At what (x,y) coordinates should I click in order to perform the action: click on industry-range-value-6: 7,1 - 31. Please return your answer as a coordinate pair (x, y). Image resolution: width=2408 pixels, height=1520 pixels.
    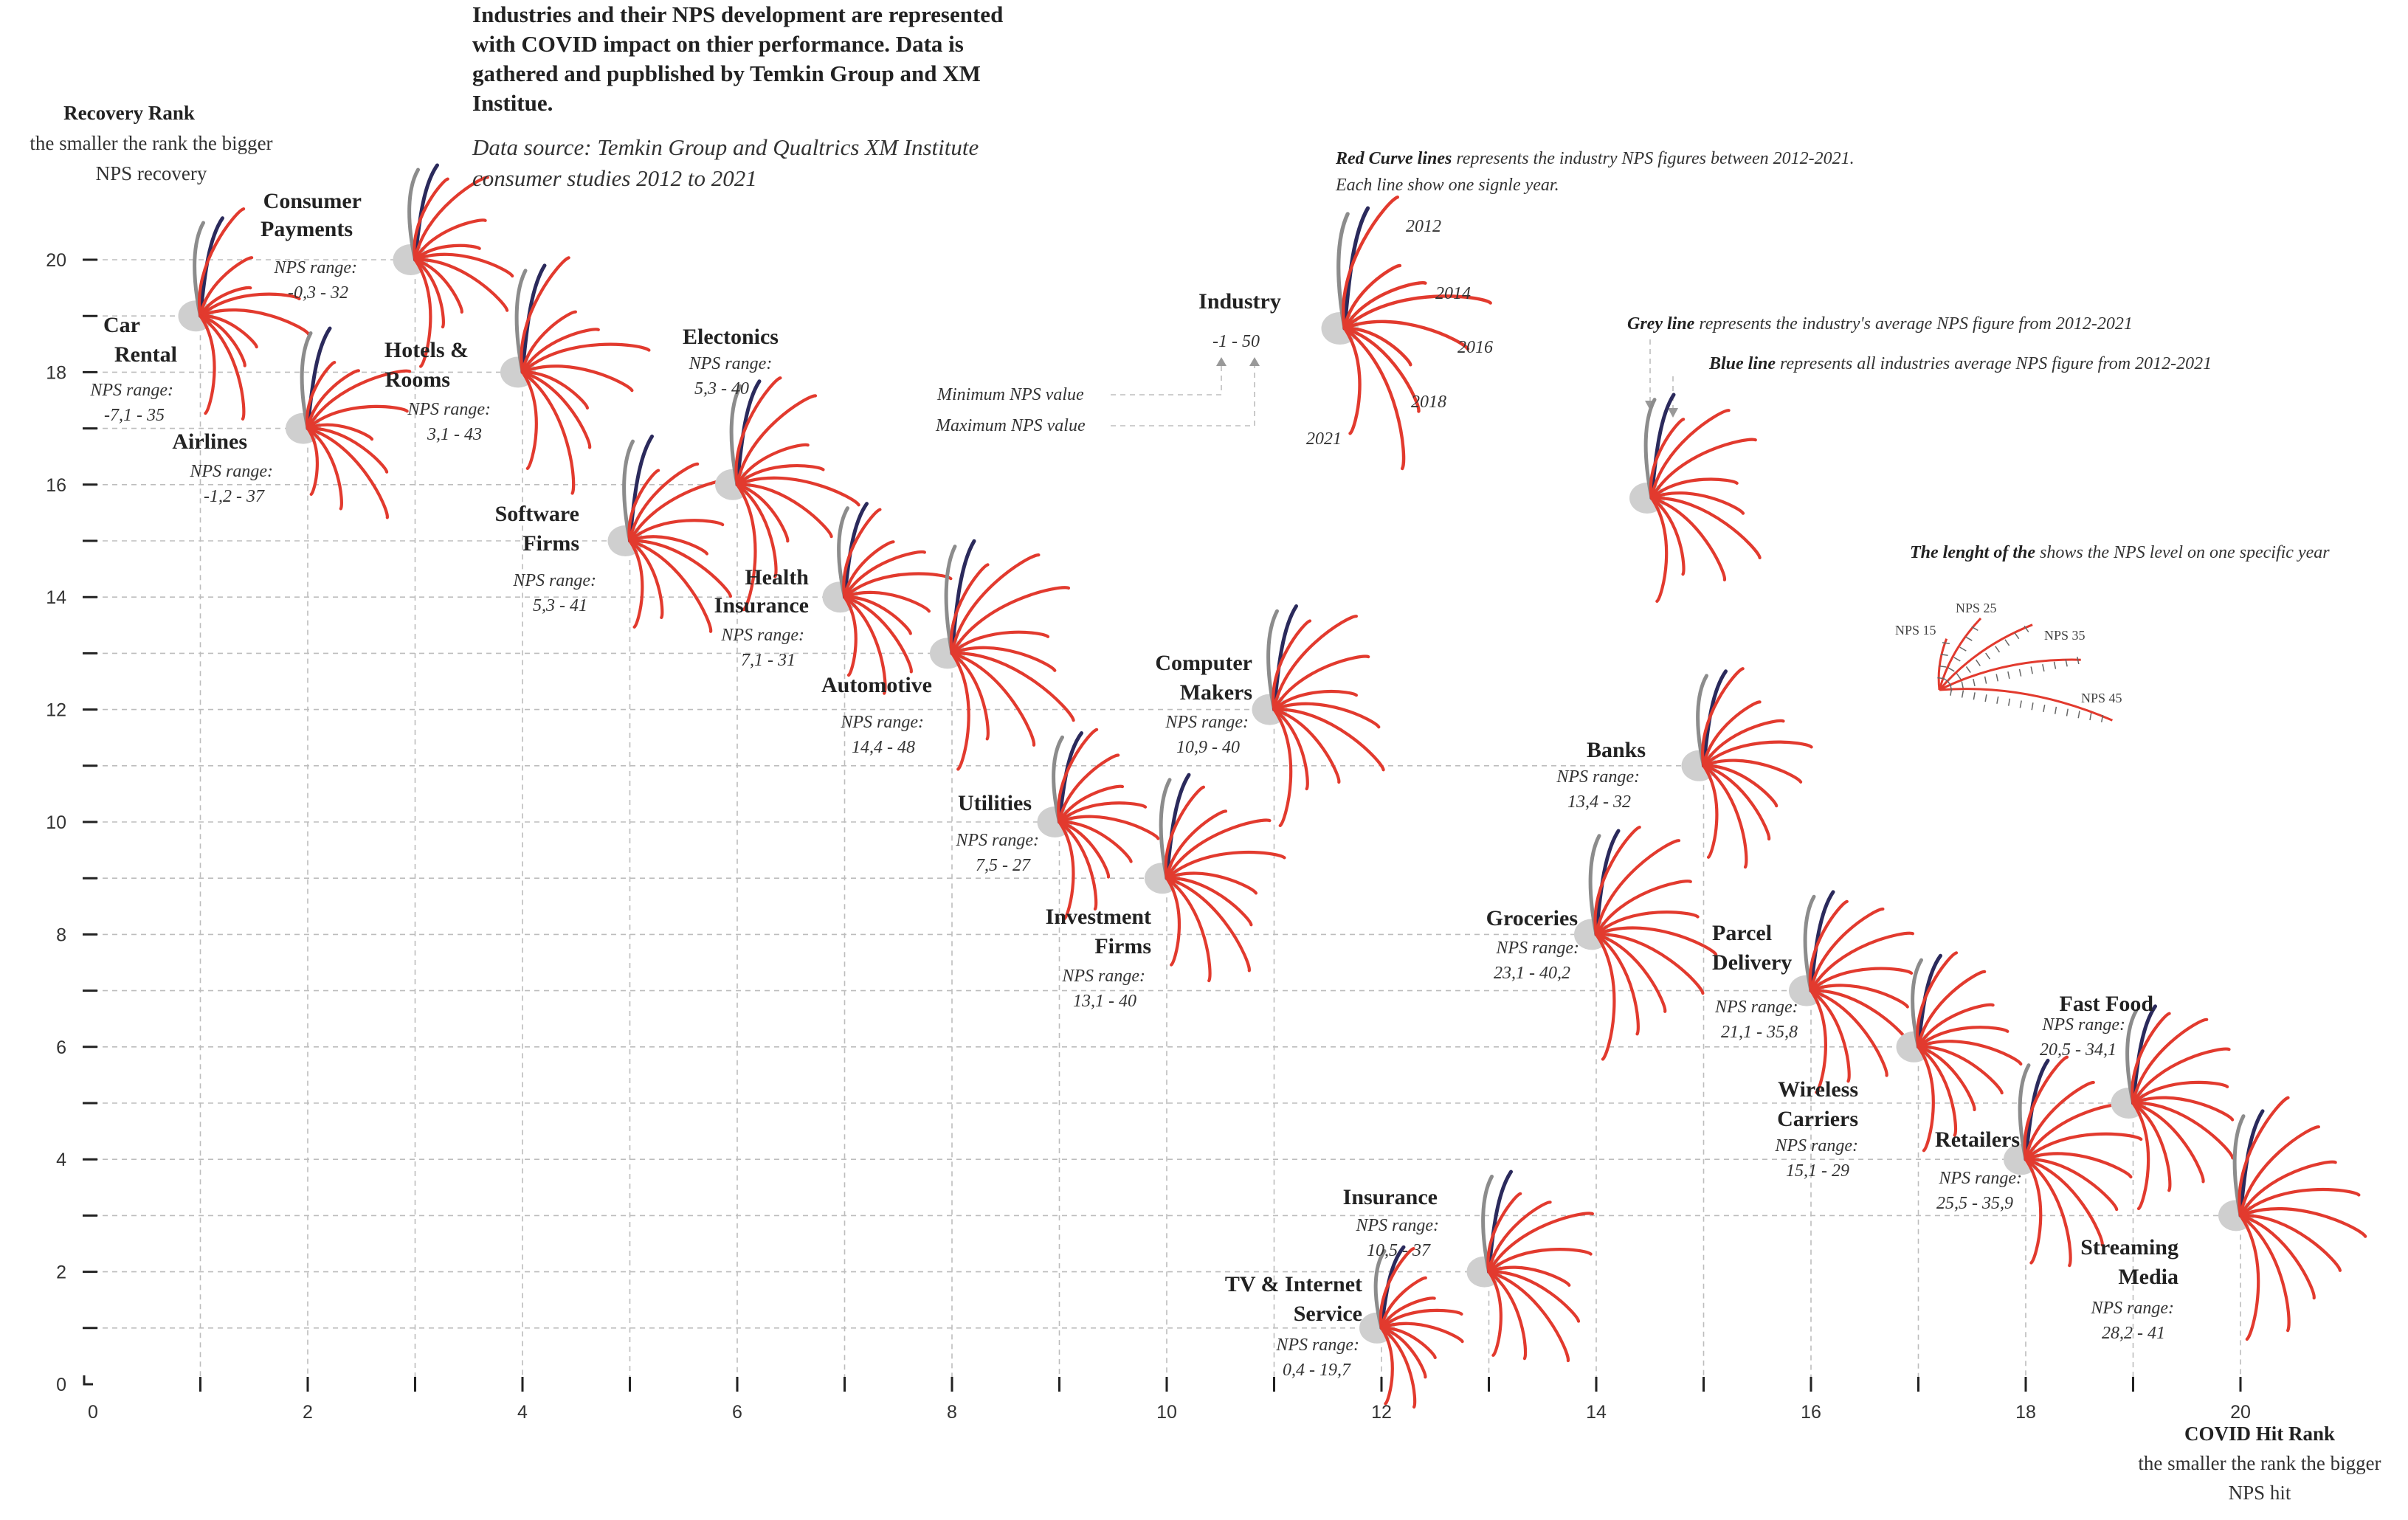
    Looking at the image, I should click on (768, 661).